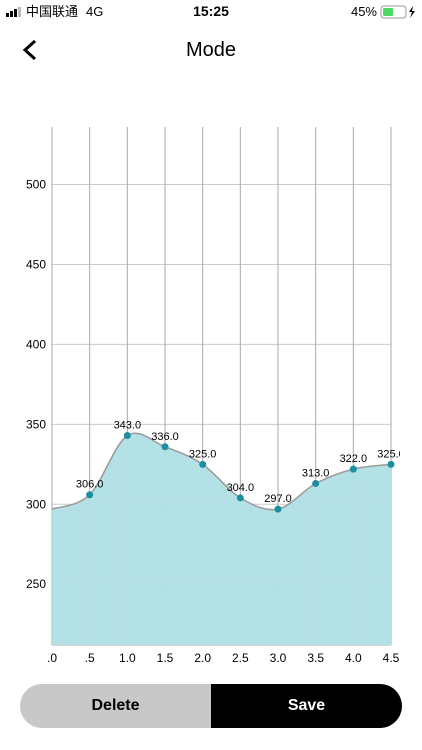 The image size is (422, 750). What do you see at coordinates (278, 499) in the screenshot?
I see `value-label: 297.0` at bounding box center [278, 499].